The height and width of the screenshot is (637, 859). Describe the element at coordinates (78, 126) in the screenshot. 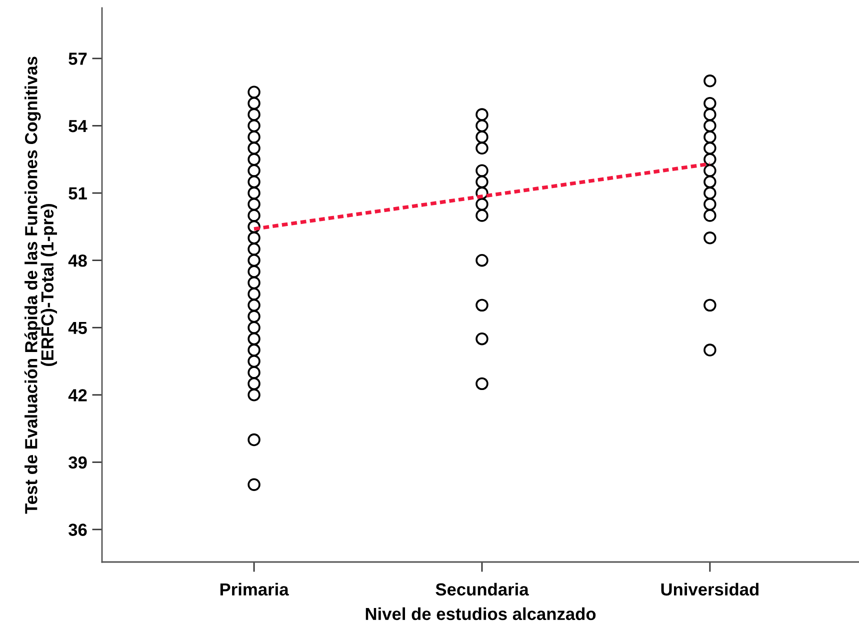

I see `y-tick-label: 54` at that location.